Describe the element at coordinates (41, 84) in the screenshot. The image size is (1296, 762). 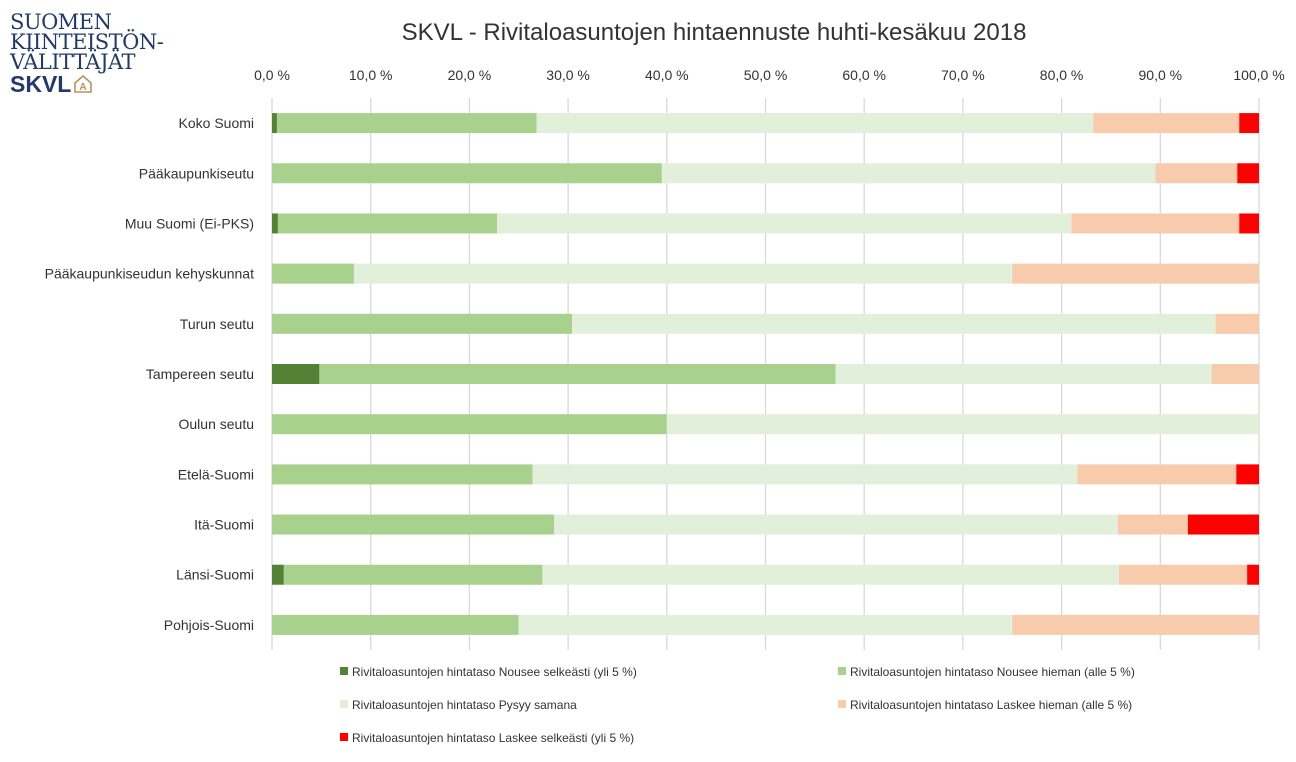
I see `logo-brand-text: SKVL` at that location.